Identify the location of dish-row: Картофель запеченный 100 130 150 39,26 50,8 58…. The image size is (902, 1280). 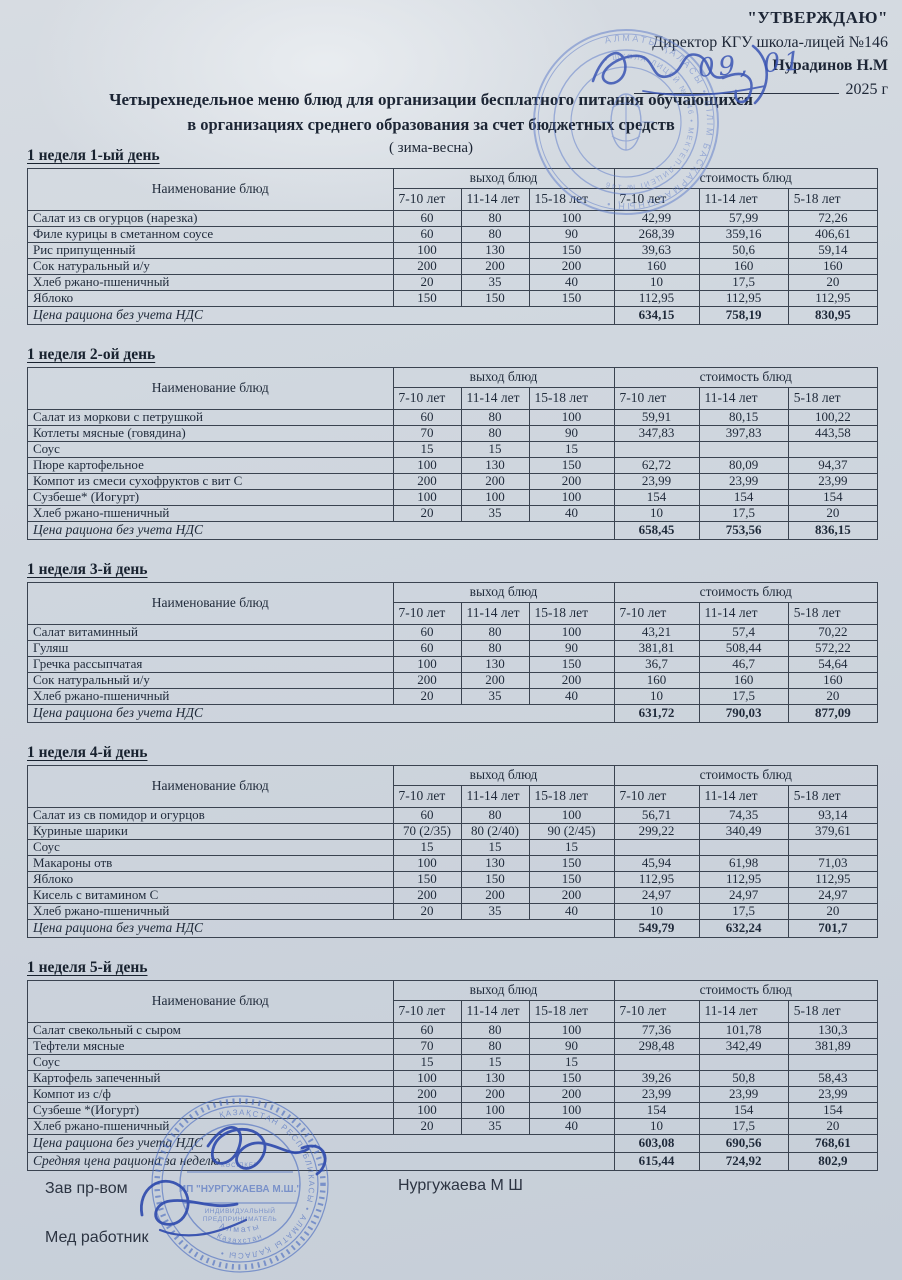
(453, 1078).